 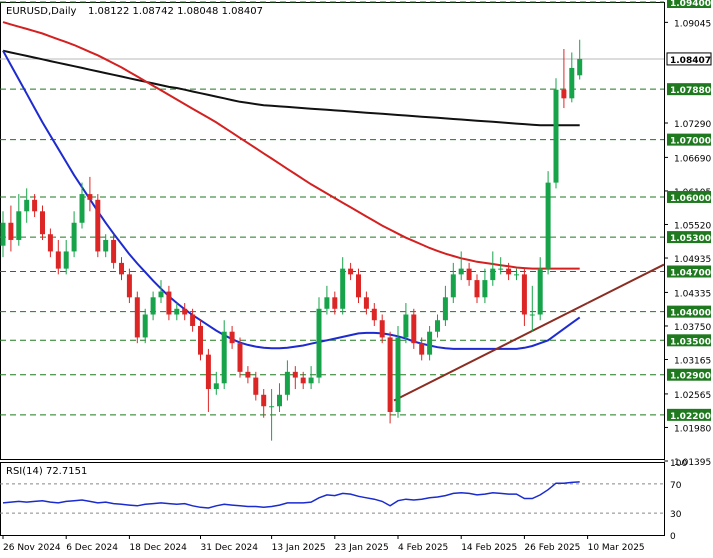 I want to click on rsi-tick-label: 0, so click(x=673, y=537).